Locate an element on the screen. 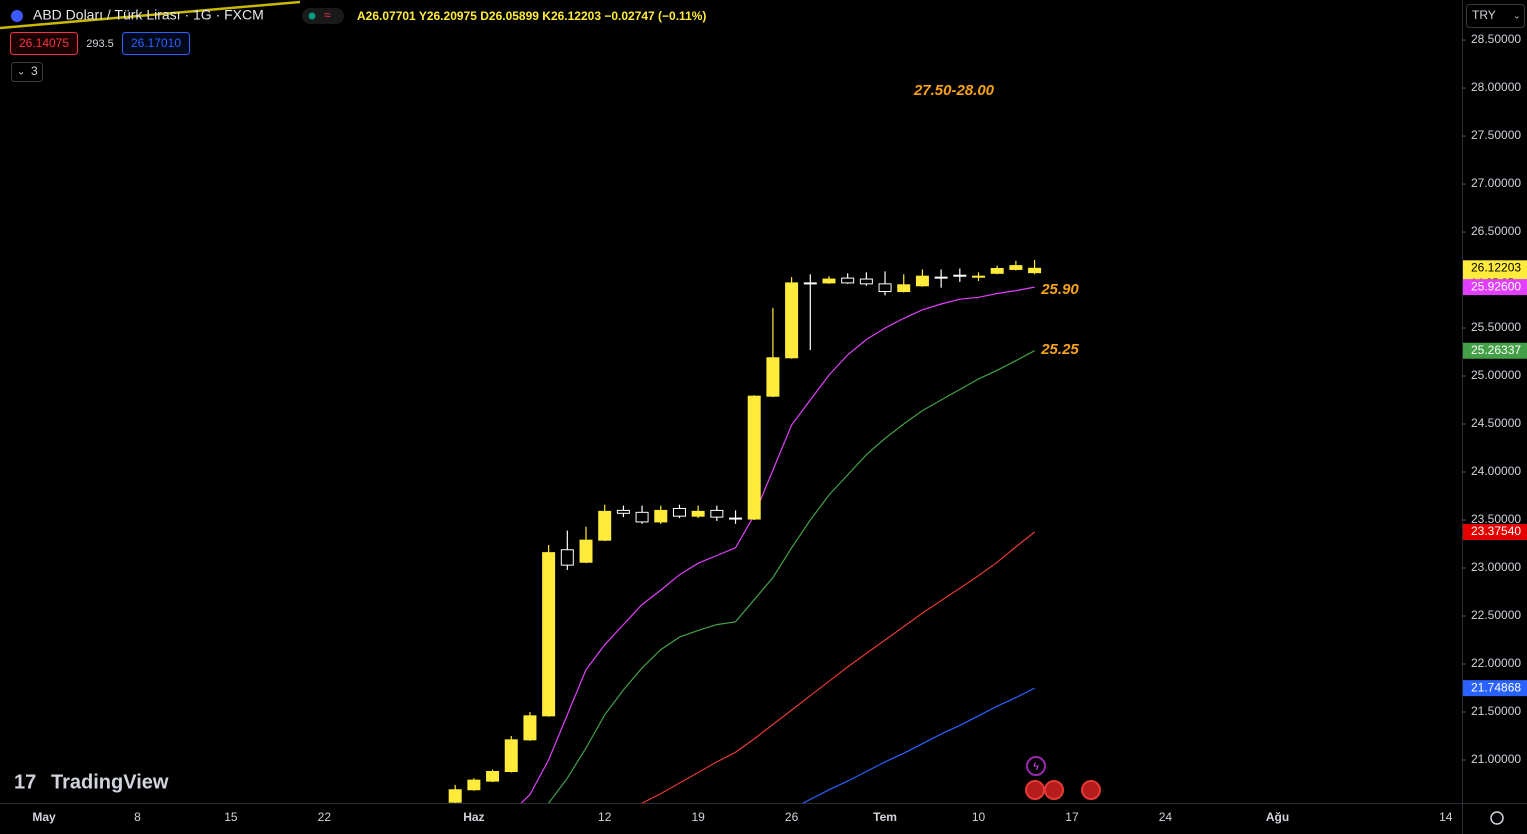 The image size is (1527, 834). indicators-toggle is located at coordinates (27, 72).